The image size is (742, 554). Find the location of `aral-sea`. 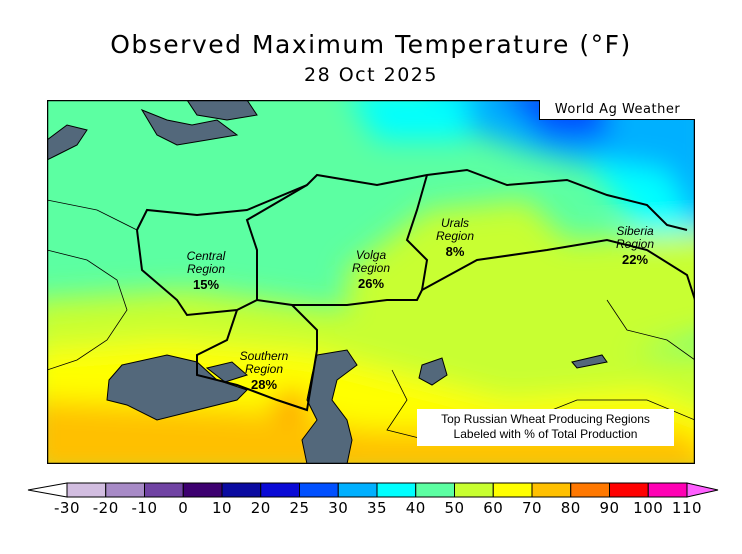

aral-sea is located at coordinates (433, 371).